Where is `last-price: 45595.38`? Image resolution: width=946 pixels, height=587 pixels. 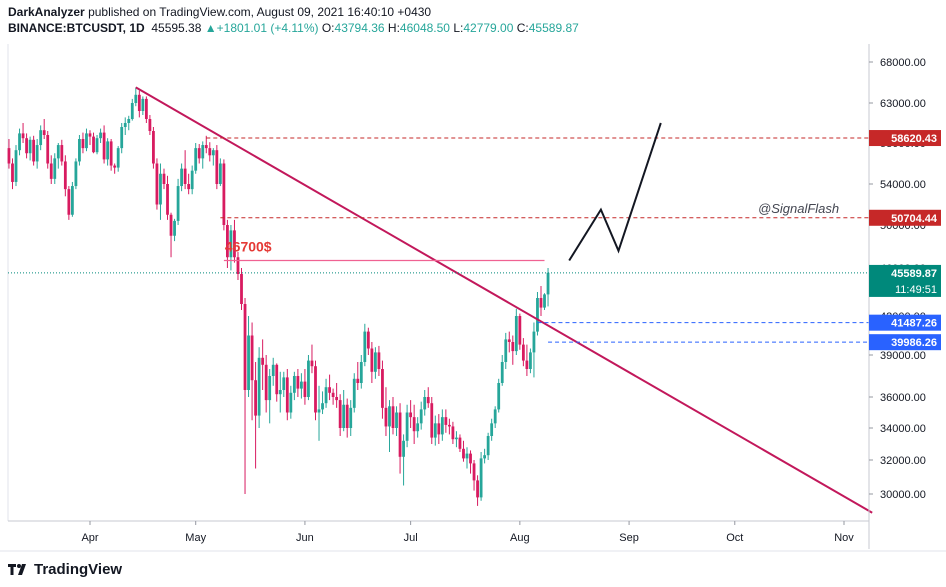
last-price: 45595.38 is located at coordinates (176, 28).